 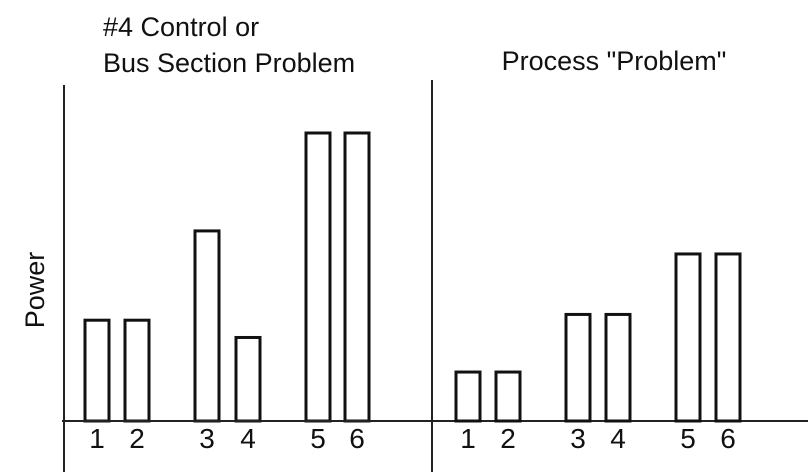 What do you see at coordinates (468, 438) in the screenshot?
I see `tick-label-panel2-1: 1` at bounding box center [468, 438].